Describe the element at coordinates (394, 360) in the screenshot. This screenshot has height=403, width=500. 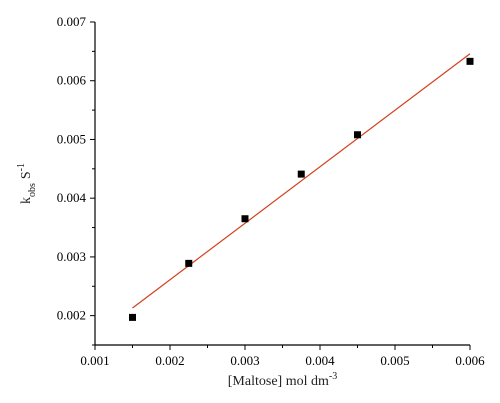
I see `x-tick-label: 0.005` at that location.